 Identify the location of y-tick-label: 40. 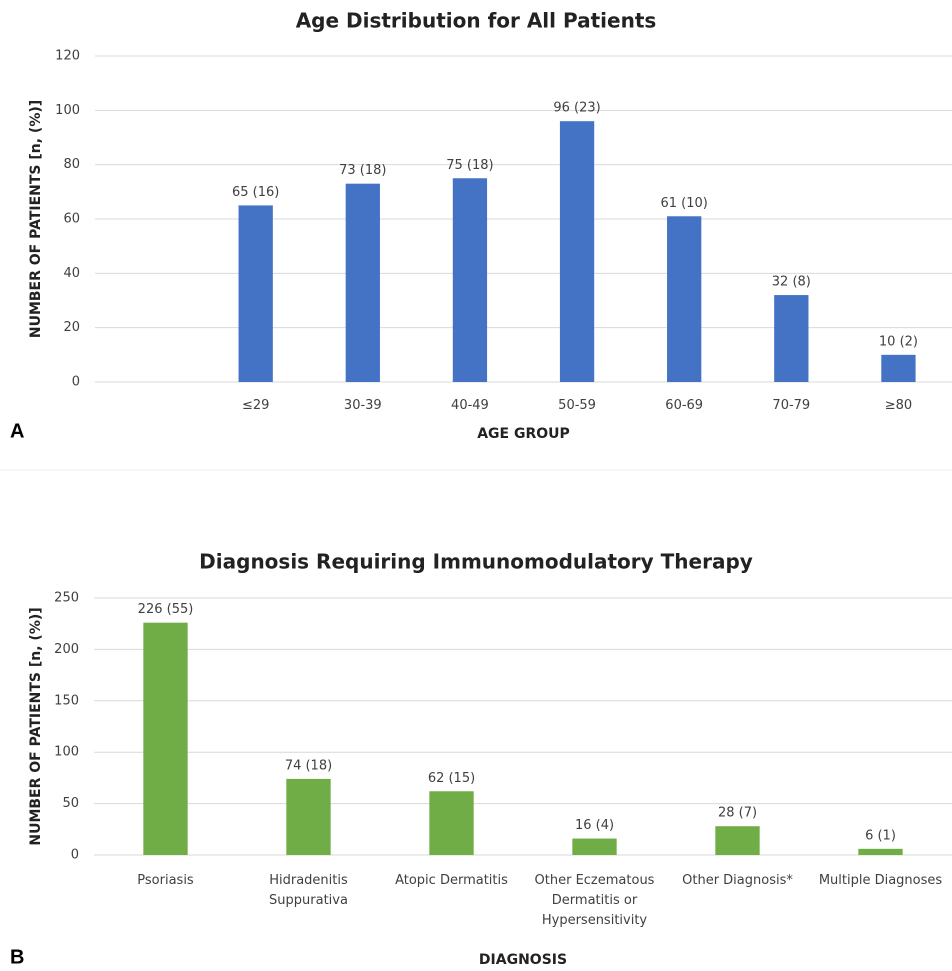
(71, 273).